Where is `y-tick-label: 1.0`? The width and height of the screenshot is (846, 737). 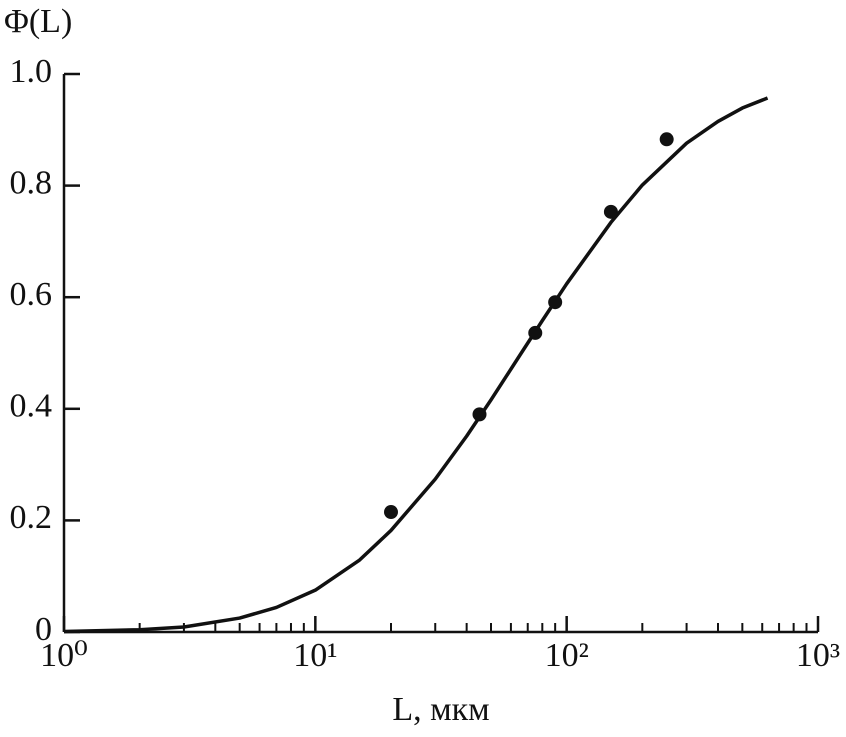
y-tick-label: 1.0 is located at coordinates (31, 71).